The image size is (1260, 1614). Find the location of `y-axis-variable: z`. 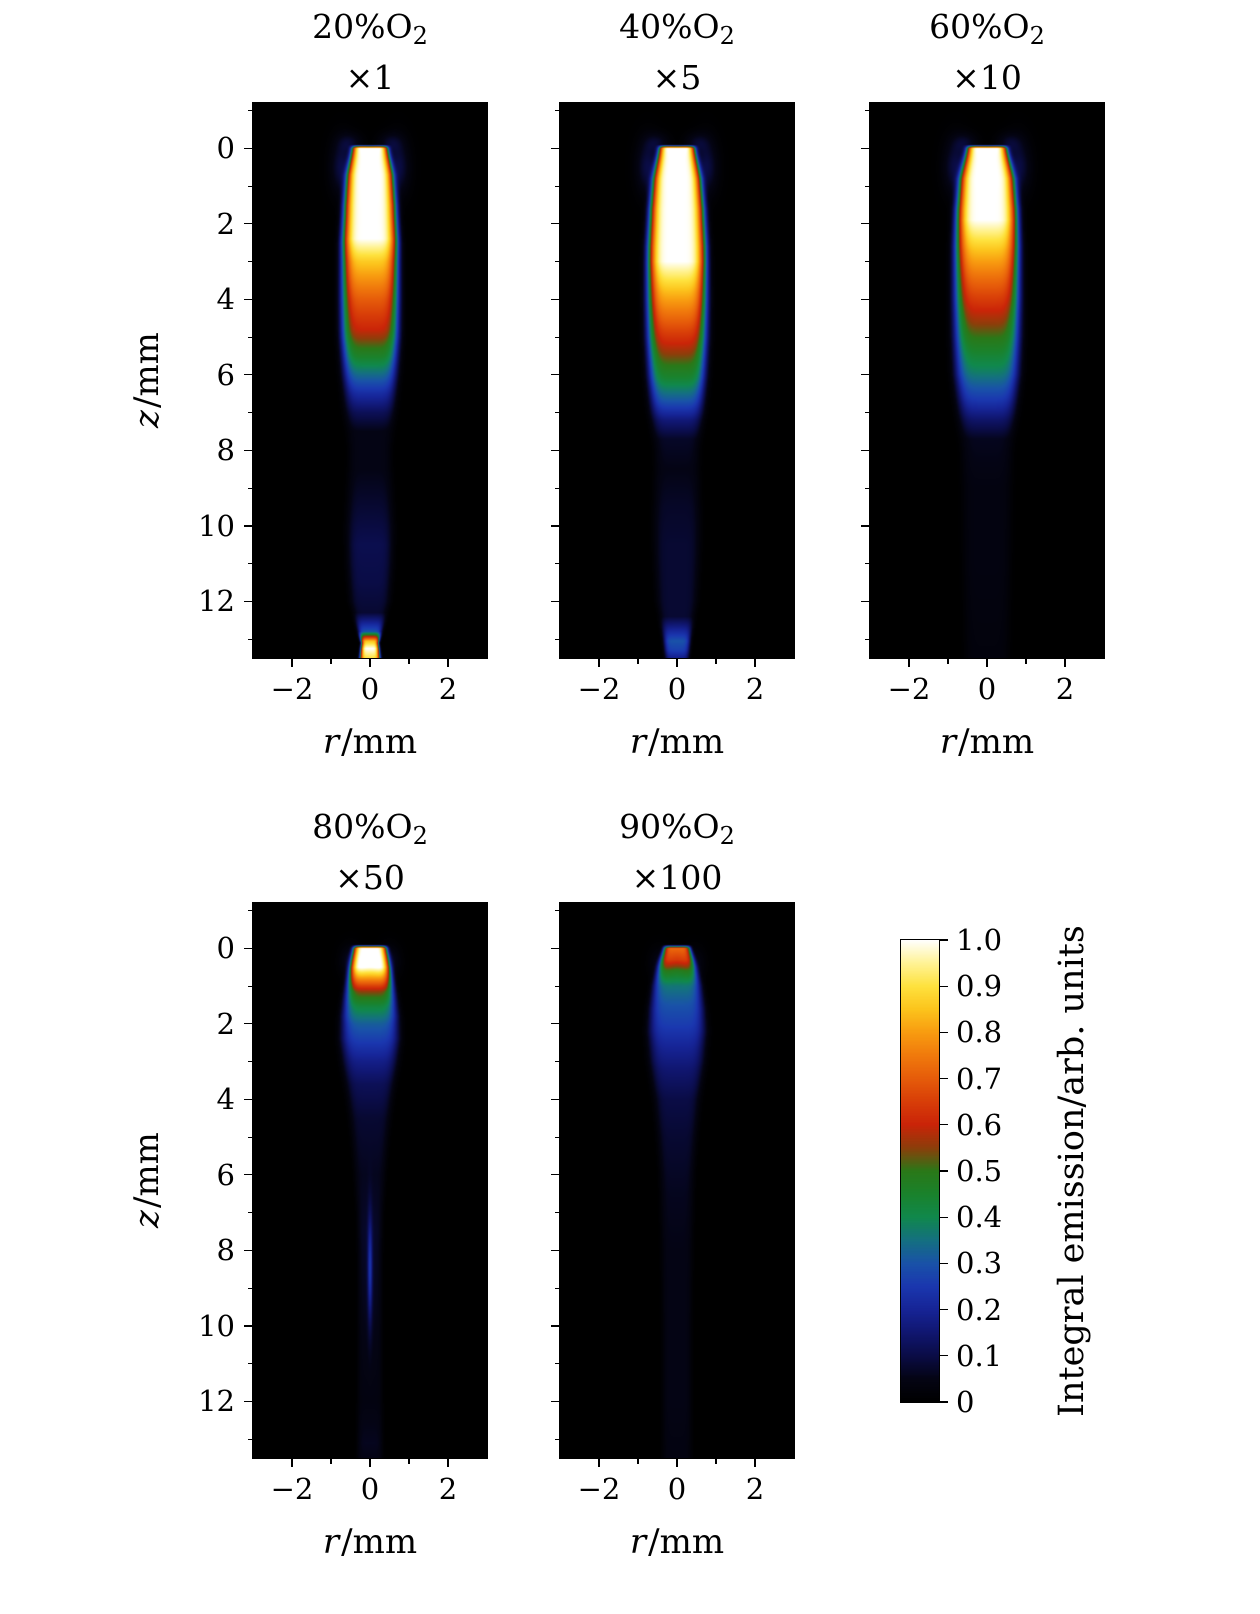

y-axis-variable: z is located at coordinates (147, 1219).